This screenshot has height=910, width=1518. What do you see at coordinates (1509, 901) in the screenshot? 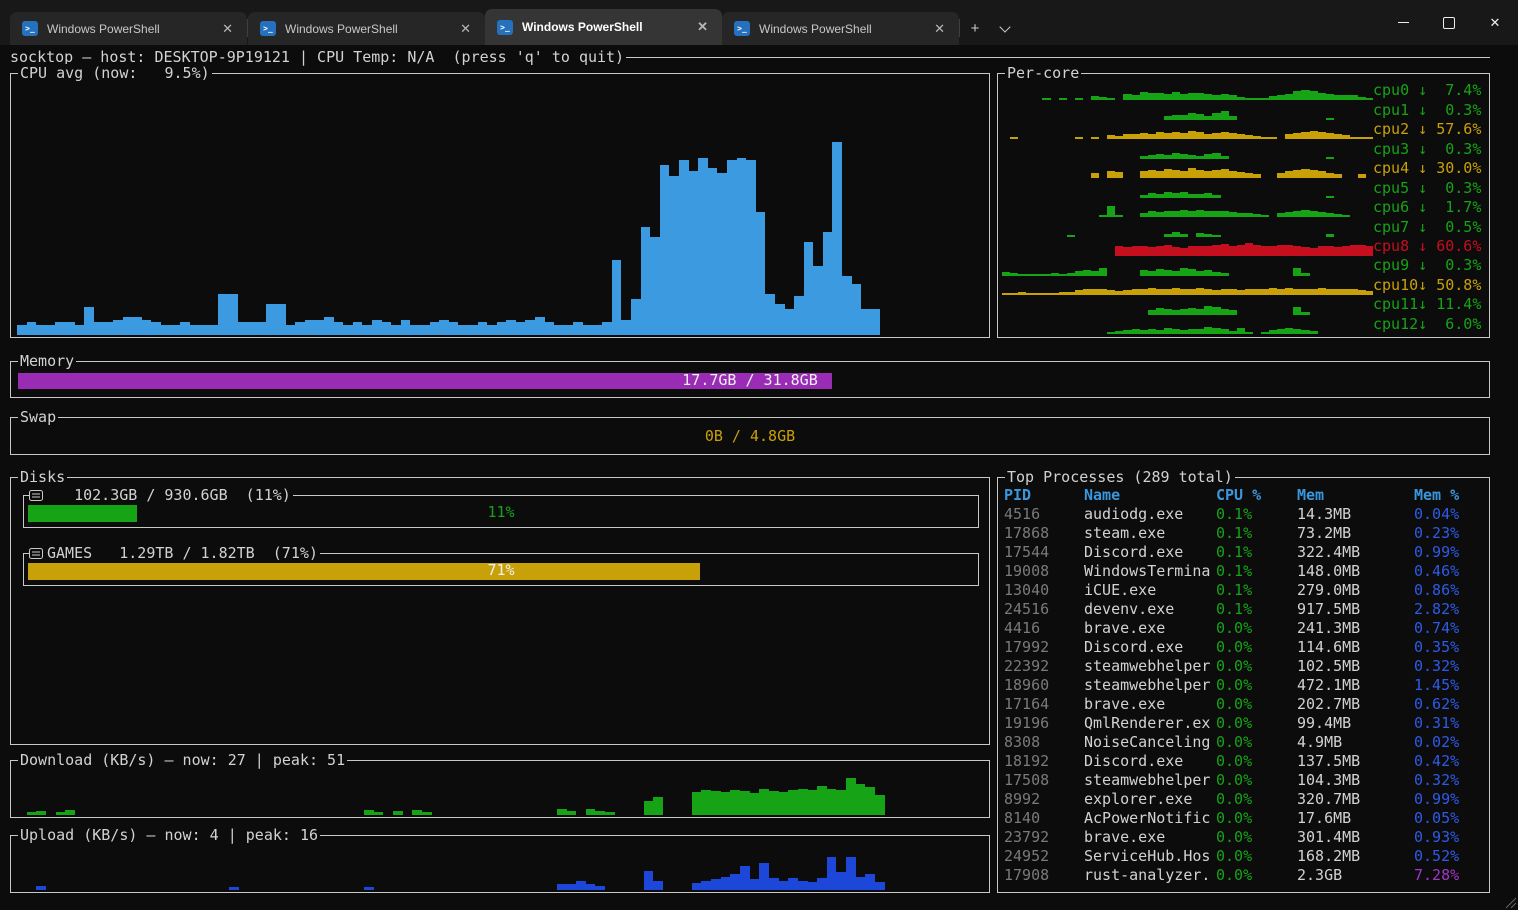
I see `resize-grip` at bounding box center [1509, 901].